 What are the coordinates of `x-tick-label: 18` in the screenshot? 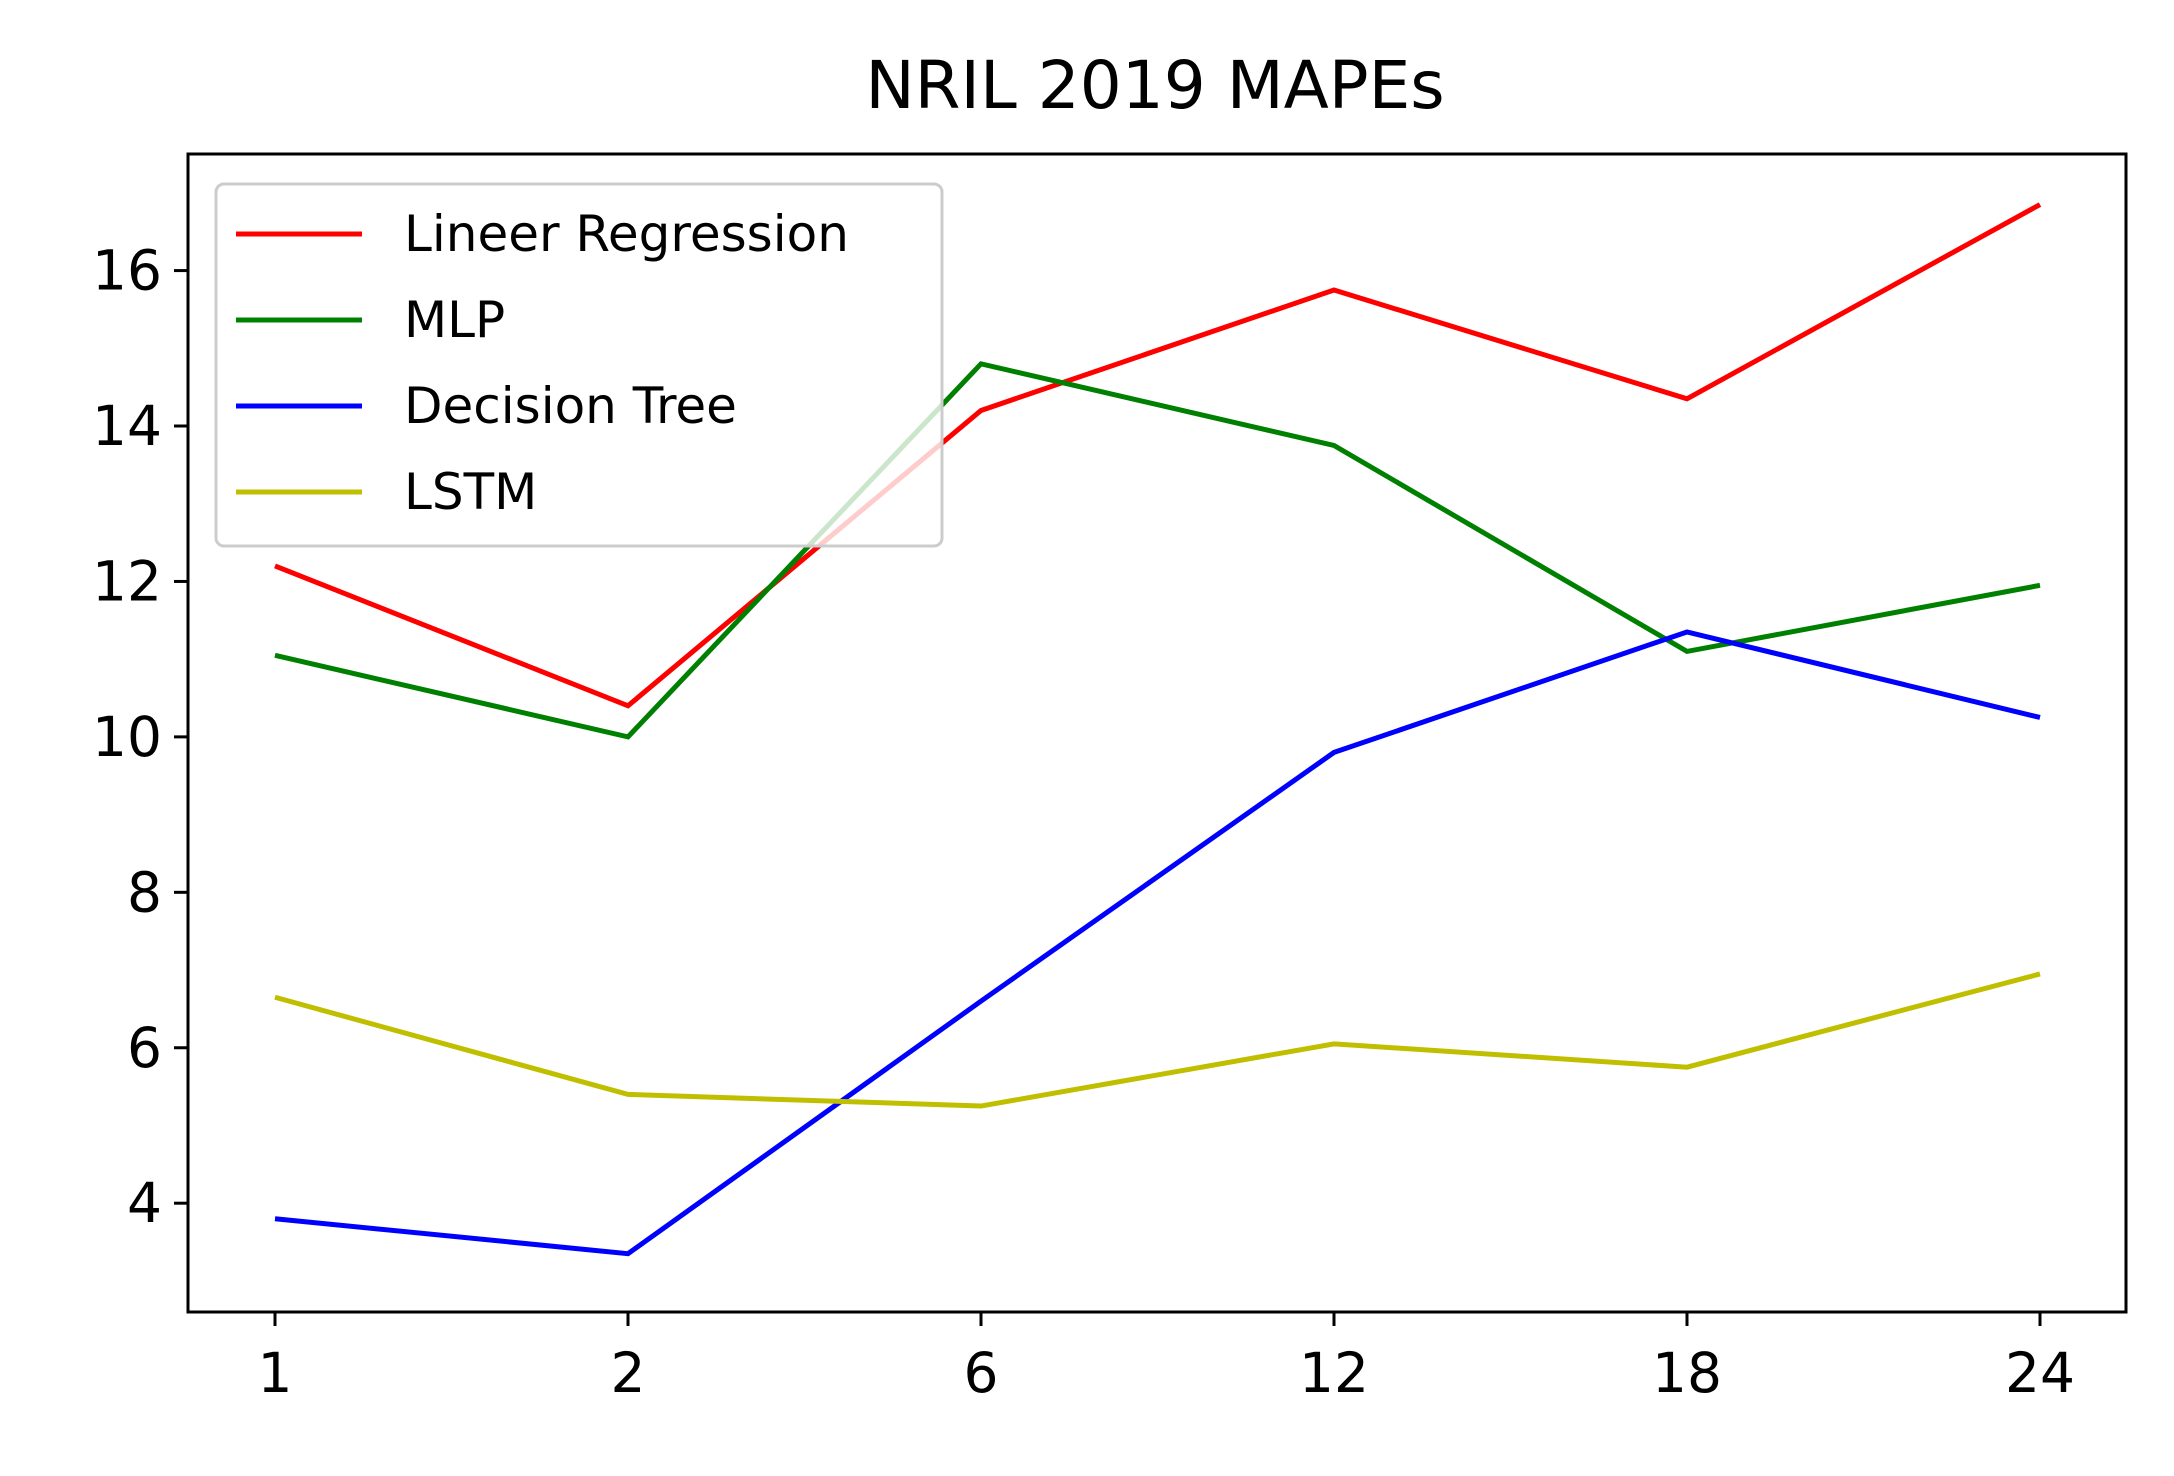 It's located at (1687, 1373).